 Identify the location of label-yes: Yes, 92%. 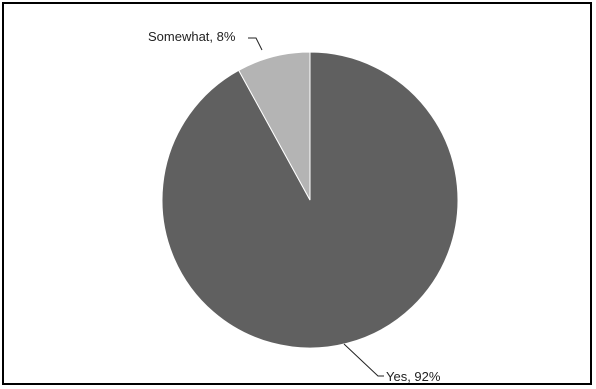
(413, 376).